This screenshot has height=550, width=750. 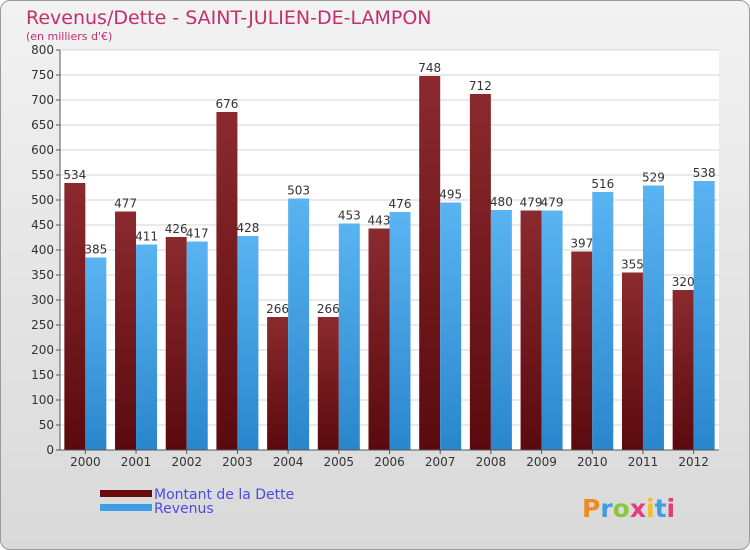 What do you see at coordinates (146, 237) in the screenshot?
I see `data-label: 411` at bounding box center [146, 237].